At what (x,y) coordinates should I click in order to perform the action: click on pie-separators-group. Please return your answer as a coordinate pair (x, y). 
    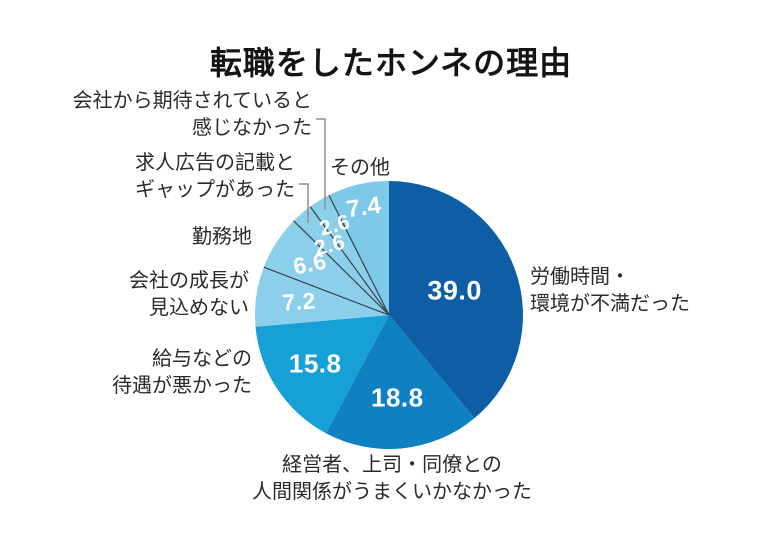
    Looking at the image, I should click on (326, 255).